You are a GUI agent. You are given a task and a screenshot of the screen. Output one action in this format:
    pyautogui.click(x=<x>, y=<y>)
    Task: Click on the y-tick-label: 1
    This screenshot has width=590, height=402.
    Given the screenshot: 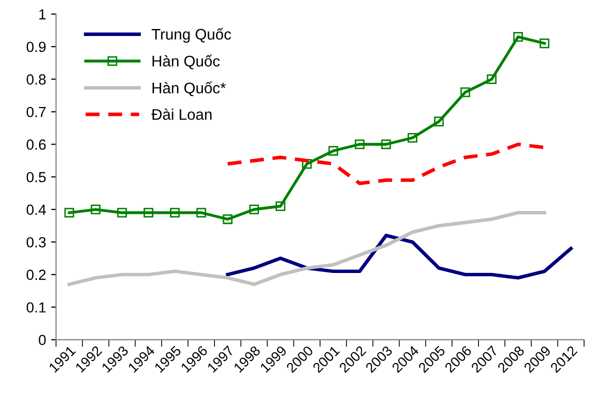 What is the action you would take?
    pyautogui.click(x=42, y=14)
    